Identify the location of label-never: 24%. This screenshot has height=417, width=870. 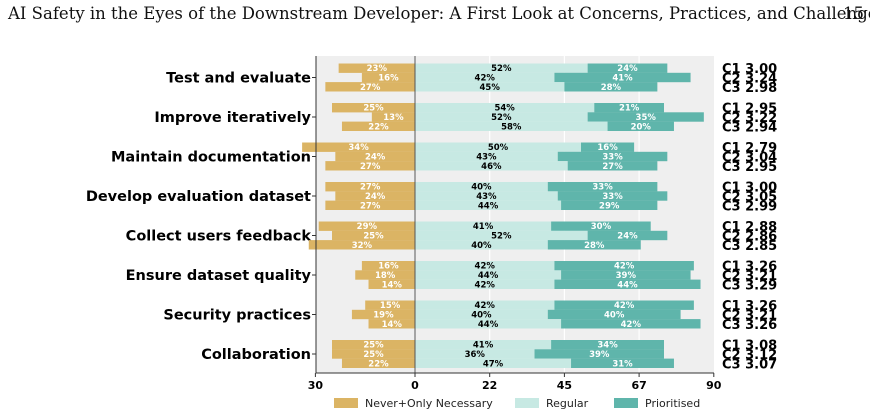
(375, 158).